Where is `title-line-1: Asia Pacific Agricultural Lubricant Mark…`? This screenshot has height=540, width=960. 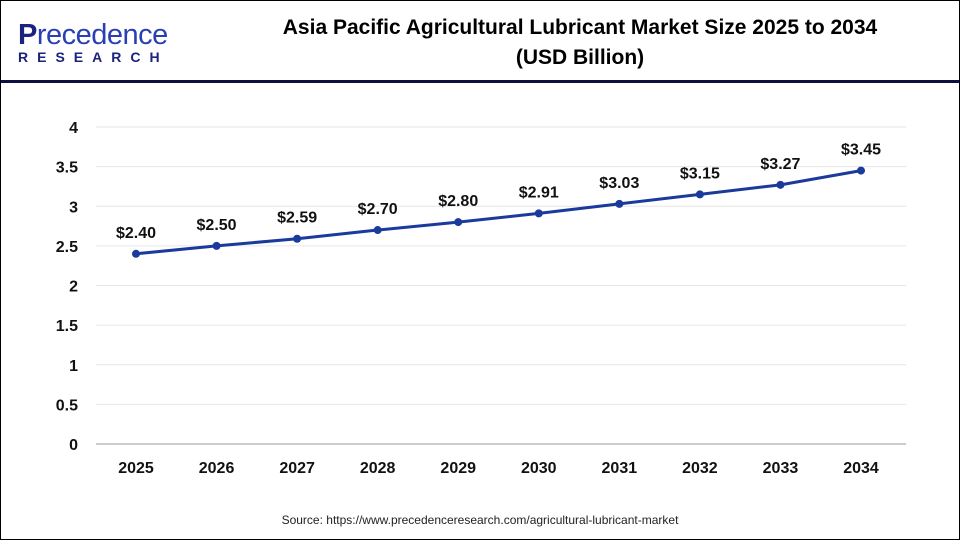 title-line-1: Asia Pacific Agricultural Lubricant Mark… is located at coordinates (580, 27).